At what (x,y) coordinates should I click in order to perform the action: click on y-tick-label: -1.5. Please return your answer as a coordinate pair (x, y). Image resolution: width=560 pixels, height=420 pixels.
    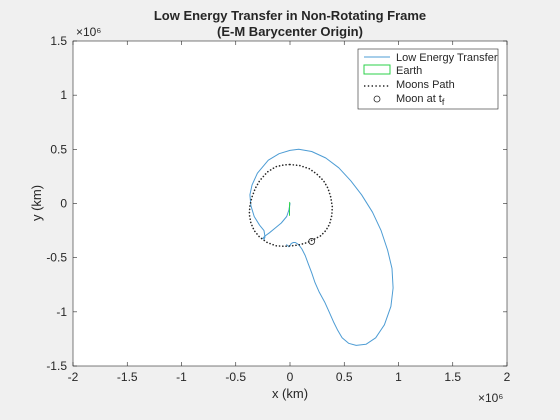
    Looking at the image, I should click on (56, 366).